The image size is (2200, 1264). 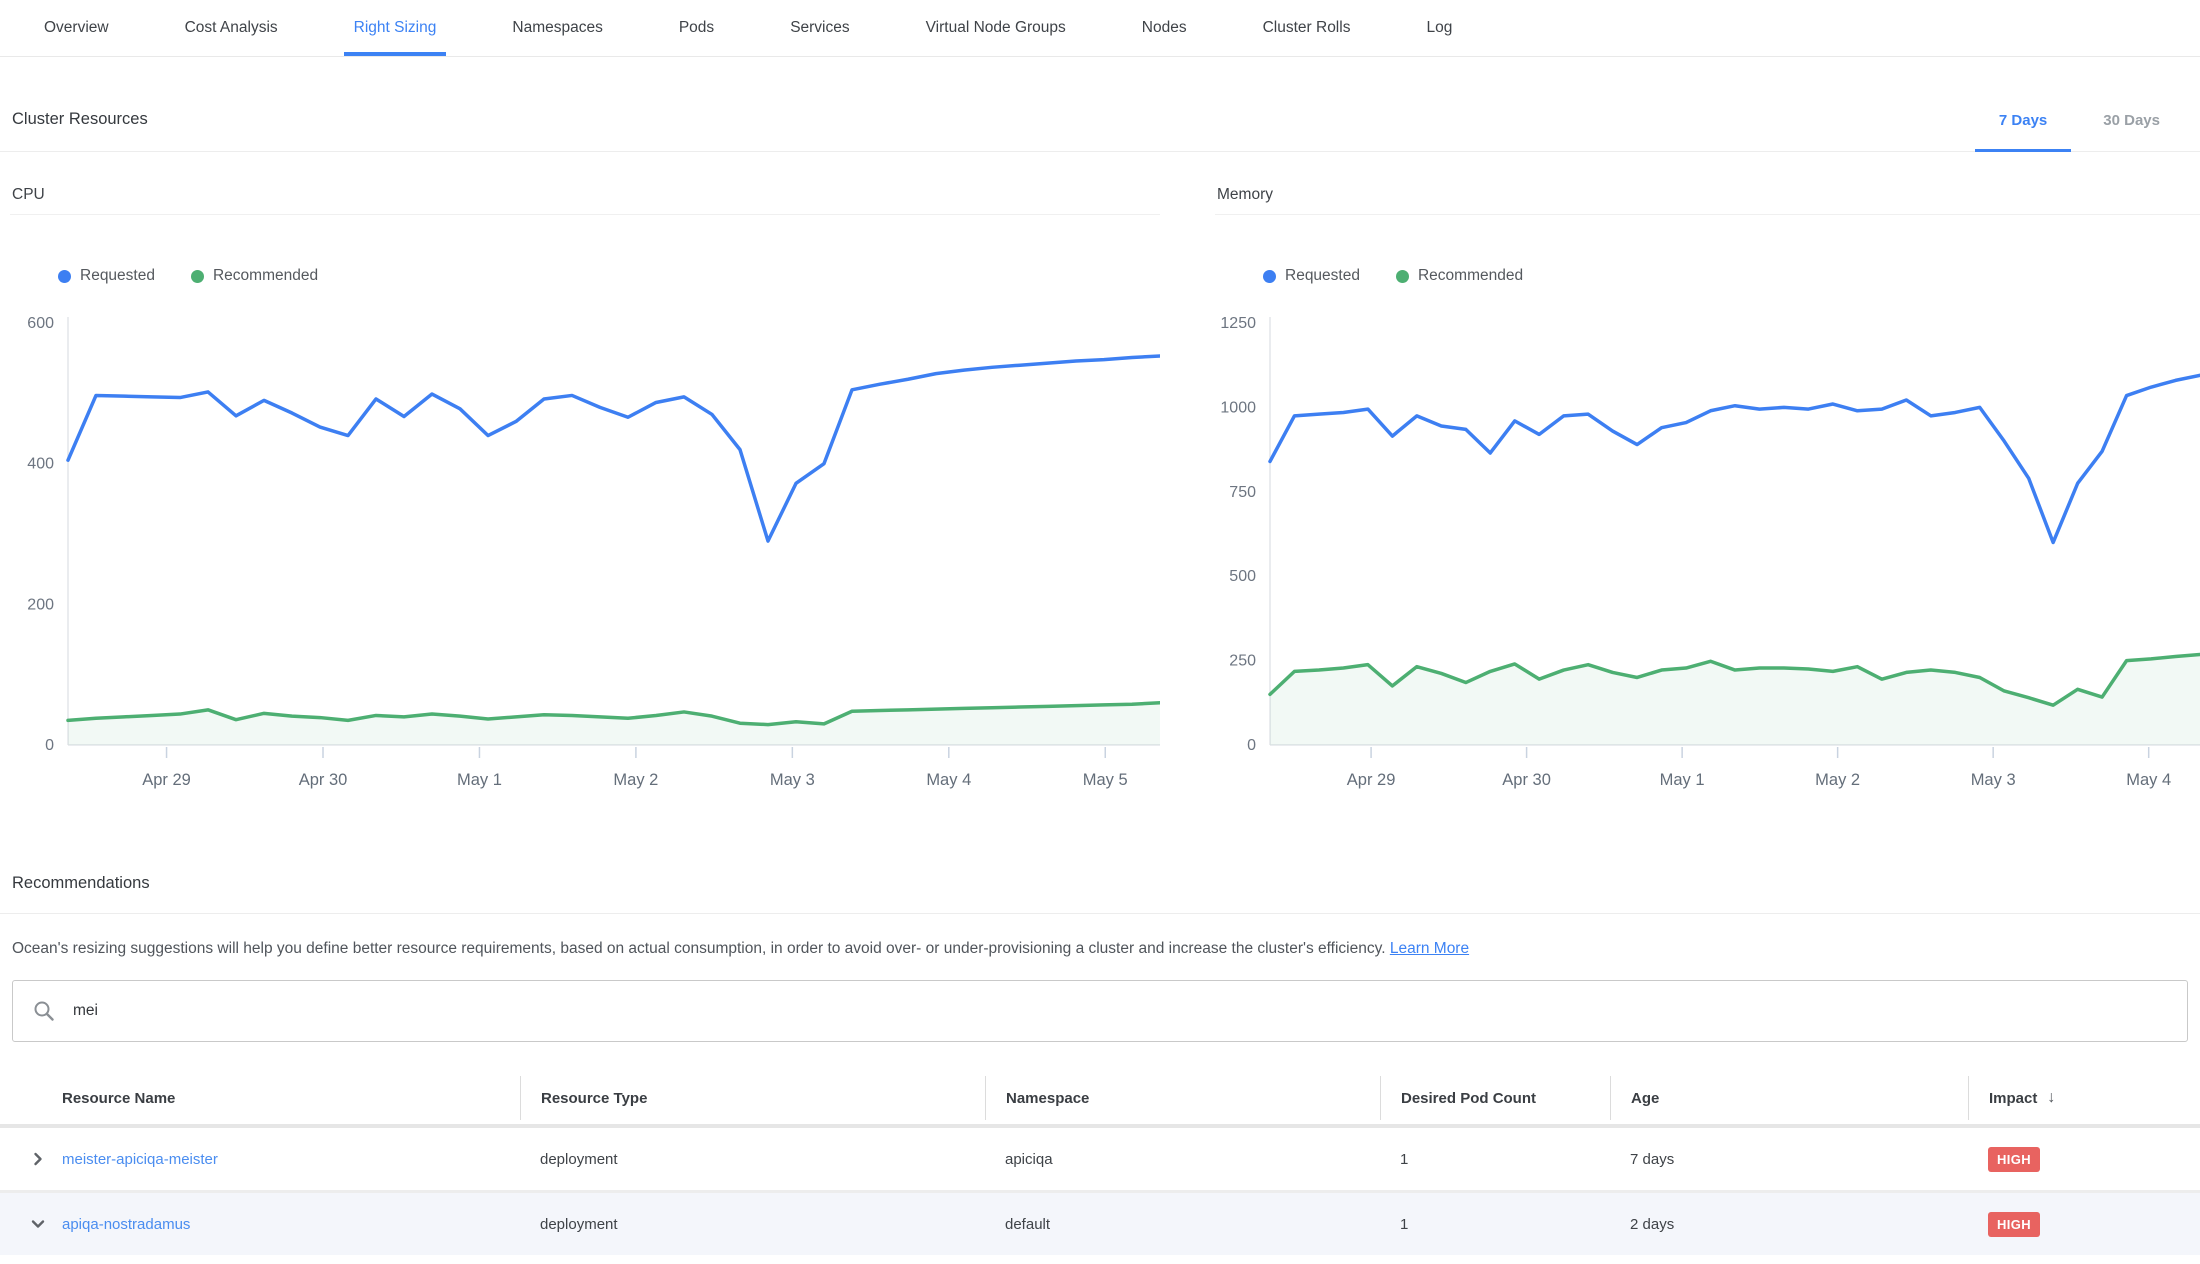 What do you see at coordinates (696, 27) in the screenshot?
I see `tab-pods: Pods` at bounding box center [696, 27].